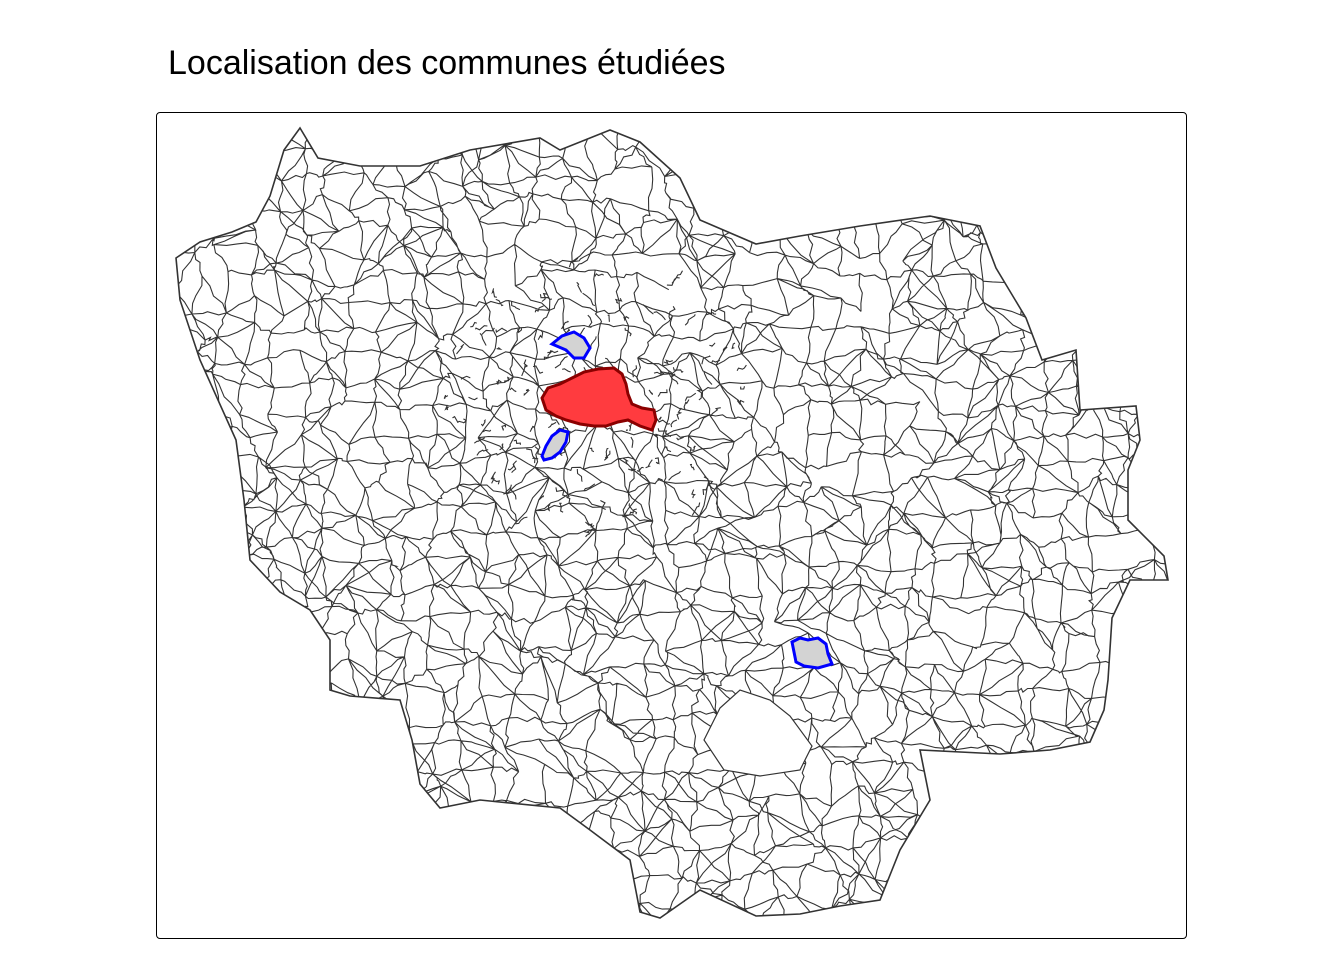 The width and height of the screenshot is (1344, 960). I want to click on paris-highlight, so click(599, 399).